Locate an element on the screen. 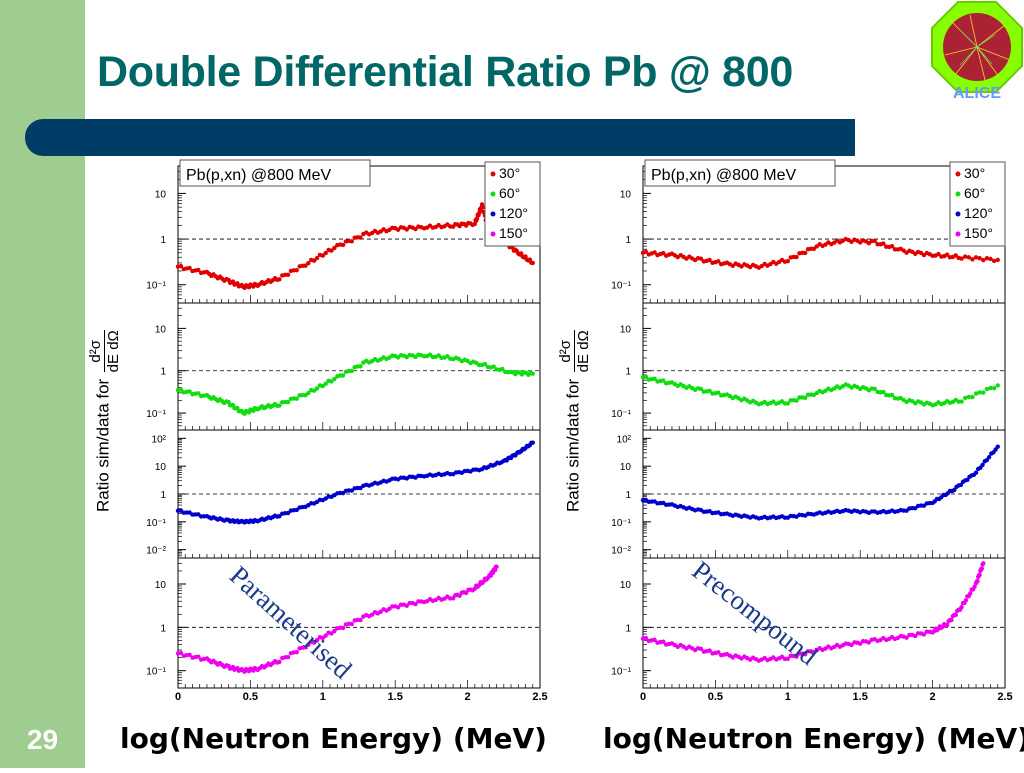  subpanel-3: 10 1 10⁻¹ is located at coordinates (343, 623).